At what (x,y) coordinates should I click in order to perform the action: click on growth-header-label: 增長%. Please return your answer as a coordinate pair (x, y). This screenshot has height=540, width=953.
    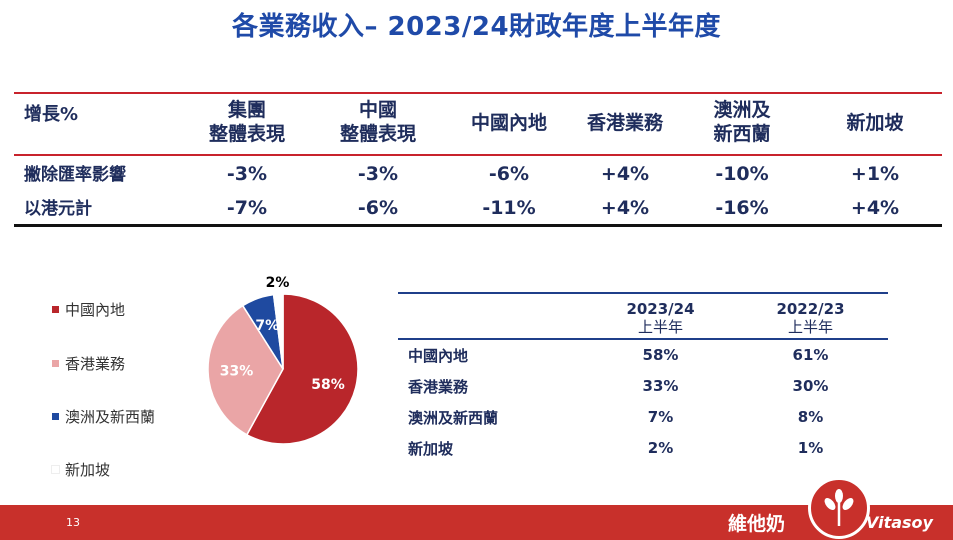
    Looking at the image, I should click on (51, 114).